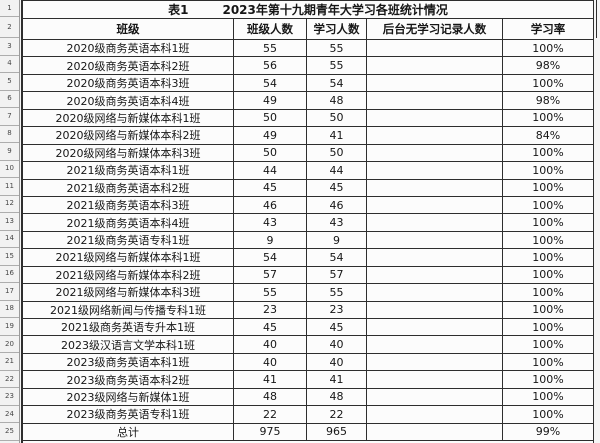 This screenshot has width=600, height=443. Describe the element at coordinates (9, 170) in the screenshot. I see `row-number: 10` at that location.